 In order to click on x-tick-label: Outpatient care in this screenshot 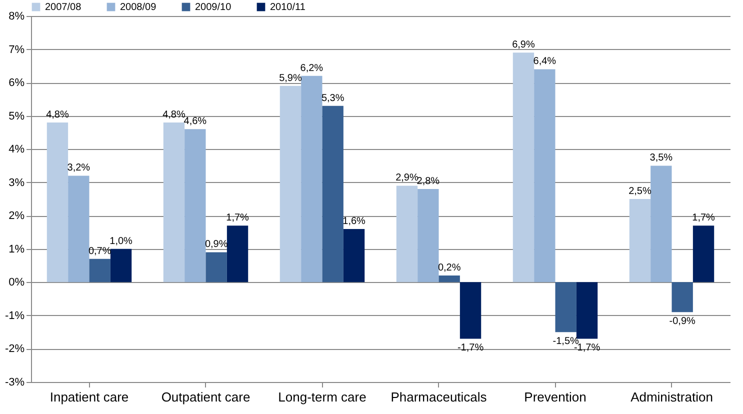, I will do `click(205, 397)`.